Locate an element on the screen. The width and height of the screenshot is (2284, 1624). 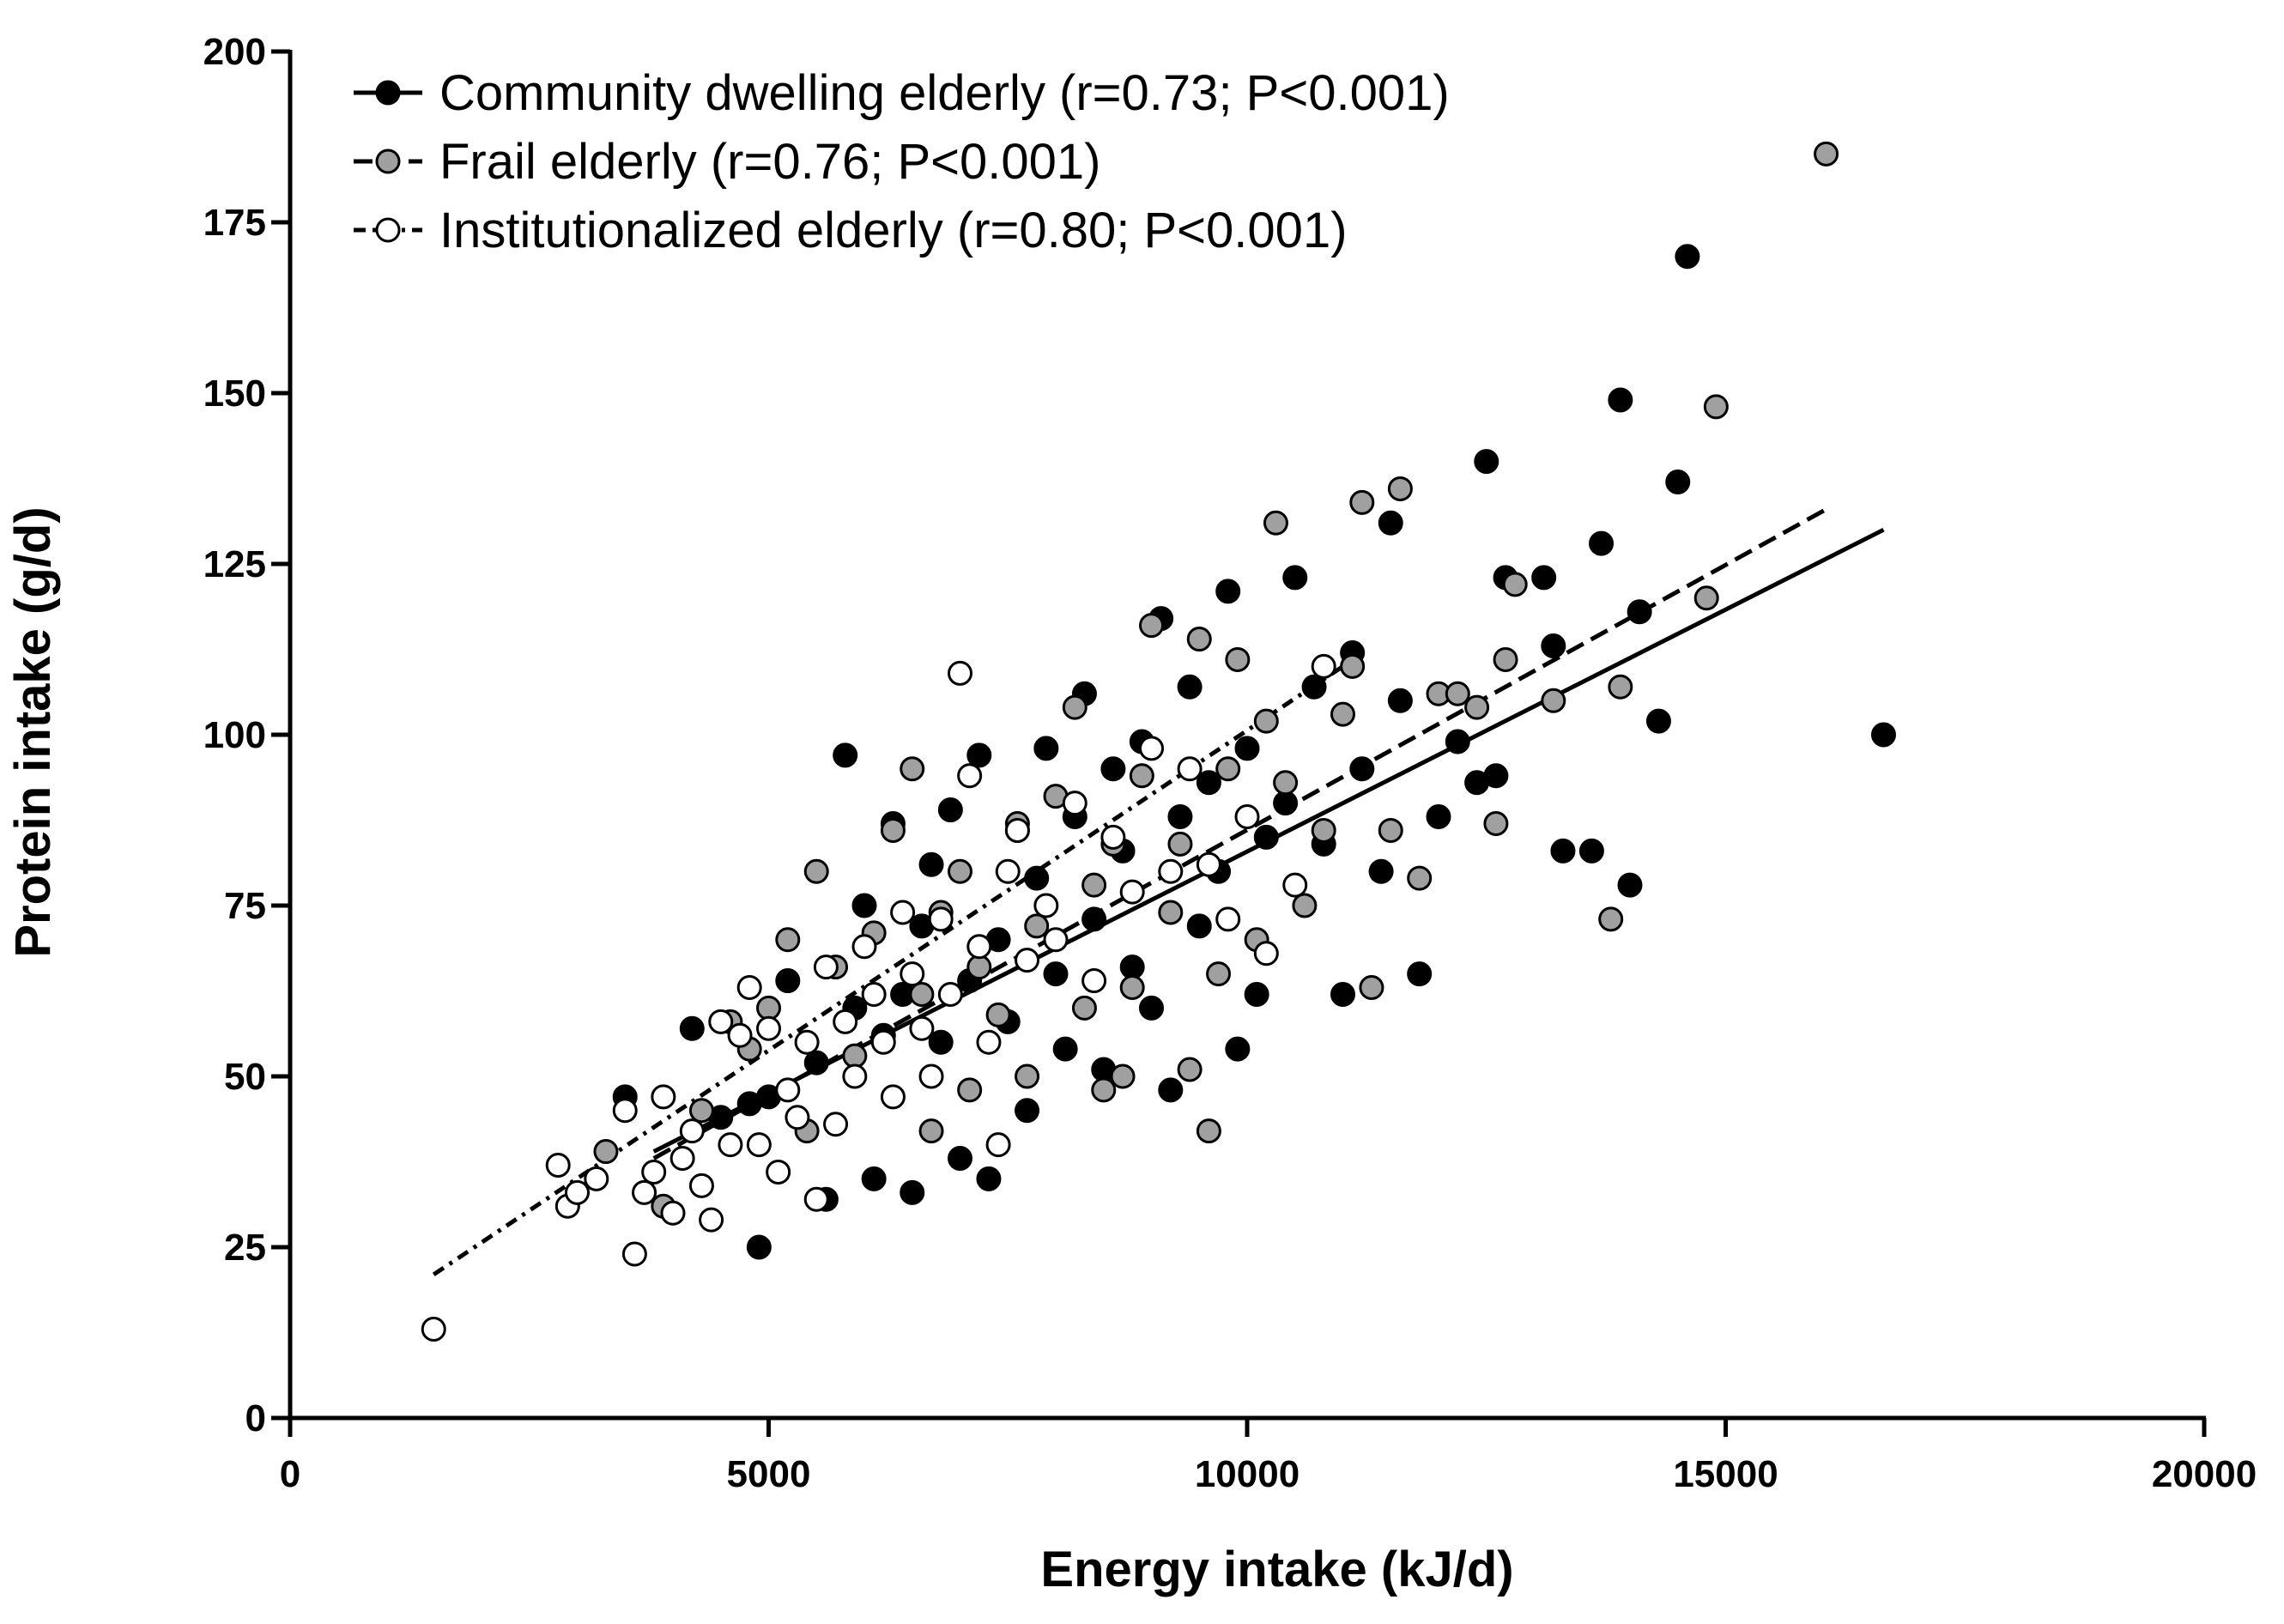
x-tick-label: 20000 is located at coordinates (2205, 1474).